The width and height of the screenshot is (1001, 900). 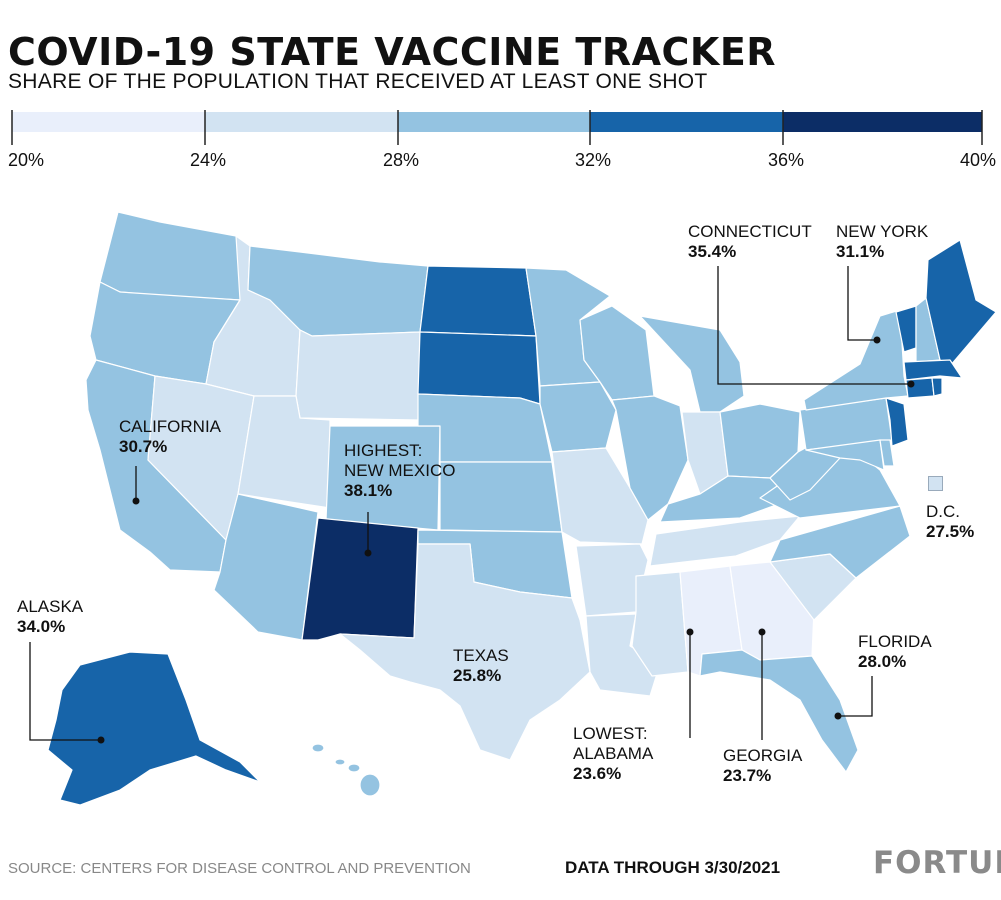 What do you see at coordinates (882, 231) in the screenshot?
I see `callout-name: NEW YORK` at bounding box center [882, 231].